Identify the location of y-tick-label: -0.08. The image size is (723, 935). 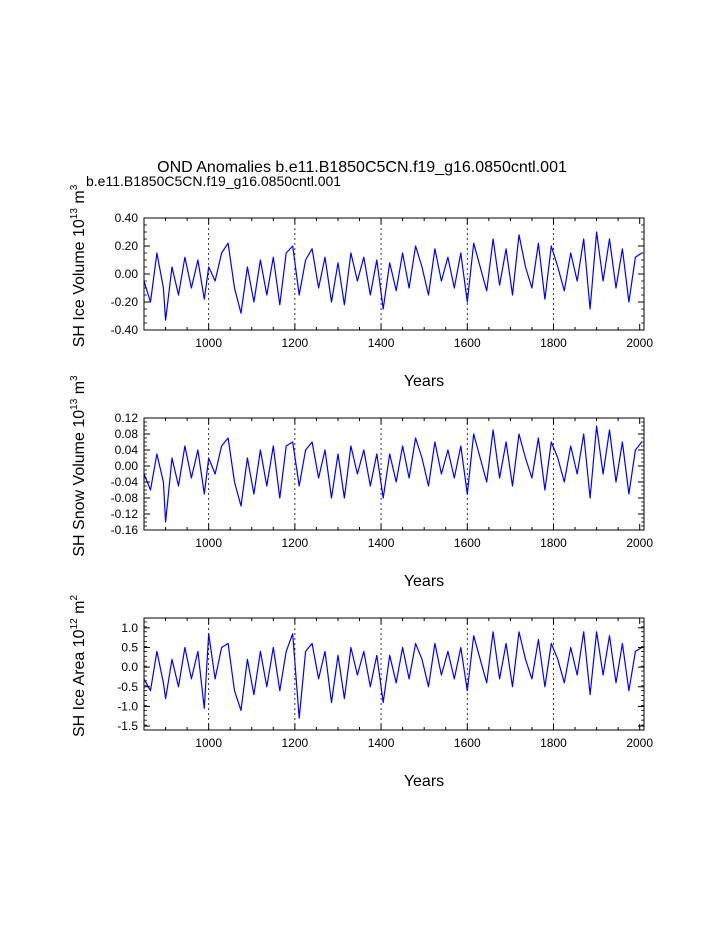
(125, 498).